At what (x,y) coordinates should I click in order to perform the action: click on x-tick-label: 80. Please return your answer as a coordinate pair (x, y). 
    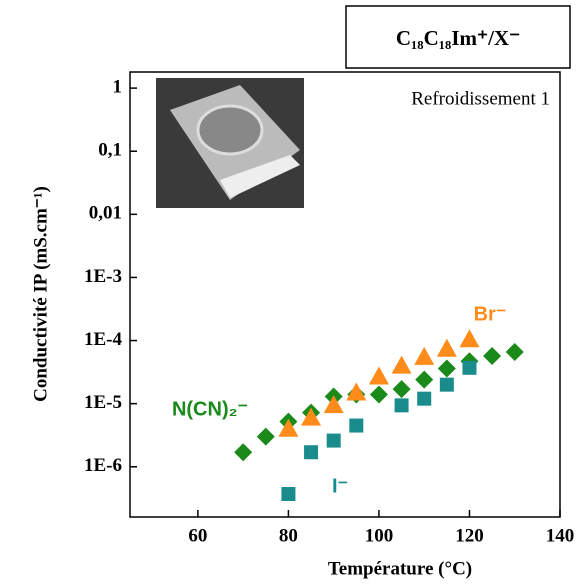
    Looking at the image, I should click on (288, 535).